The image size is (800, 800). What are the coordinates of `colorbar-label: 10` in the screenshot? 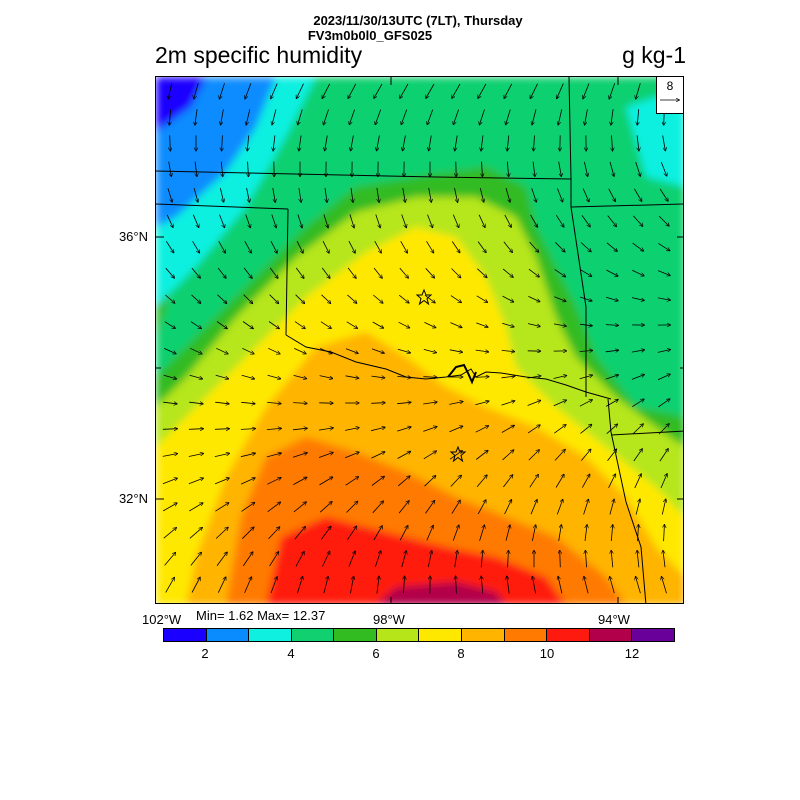 It's located at (547, 653).